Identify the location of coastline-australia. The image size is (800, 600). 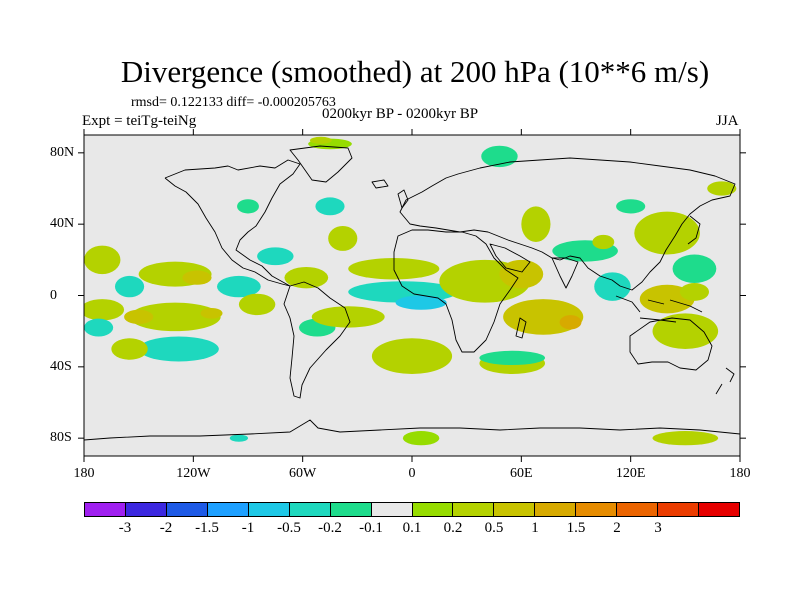
(671, 344).